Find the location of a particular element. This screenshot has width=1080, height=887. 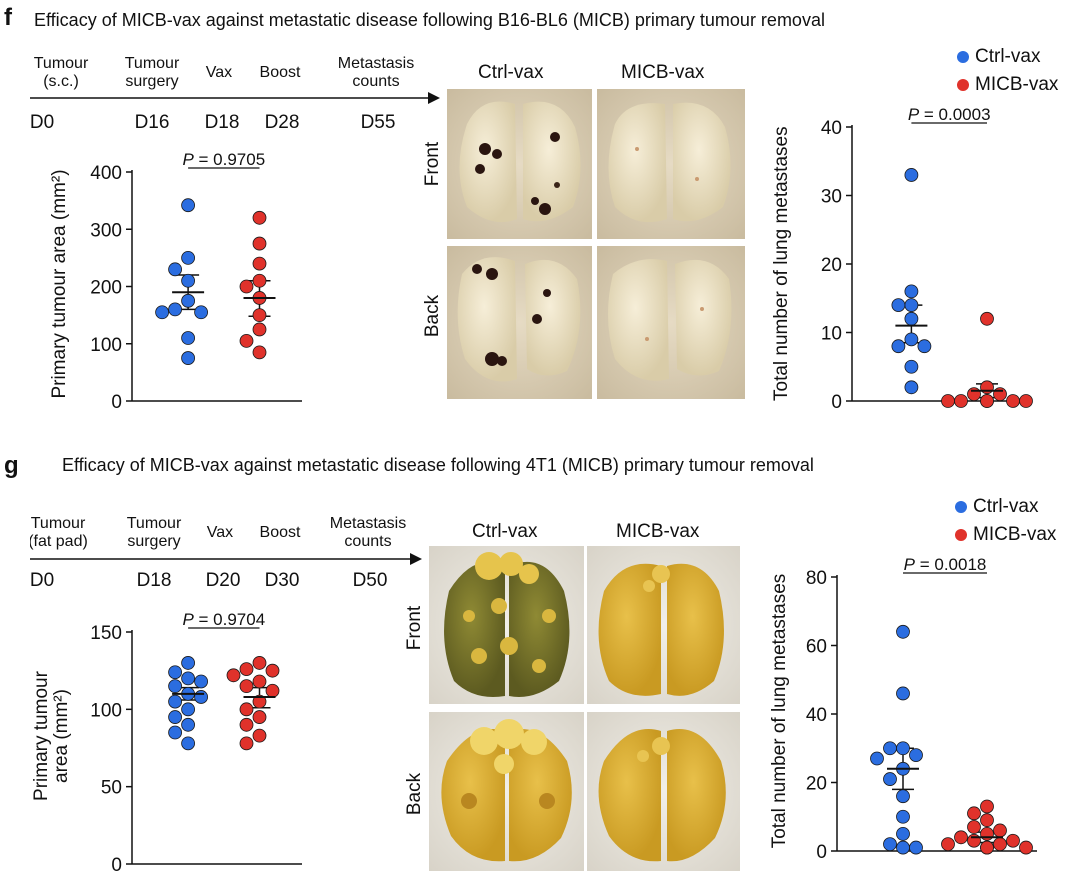

g-legend-ctrl: Ctrl-vax is located at coordinates (996, 507).